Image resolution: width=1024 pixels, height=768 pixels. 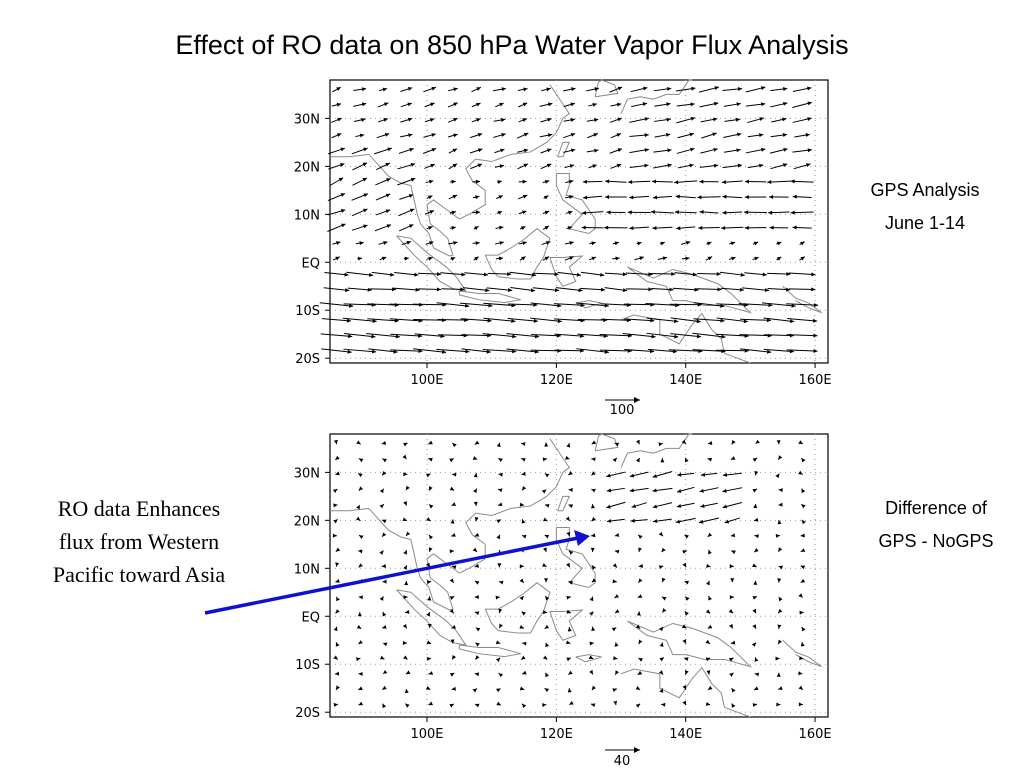 I want to click on reference-vector: 40, so click(x=622, y=757).